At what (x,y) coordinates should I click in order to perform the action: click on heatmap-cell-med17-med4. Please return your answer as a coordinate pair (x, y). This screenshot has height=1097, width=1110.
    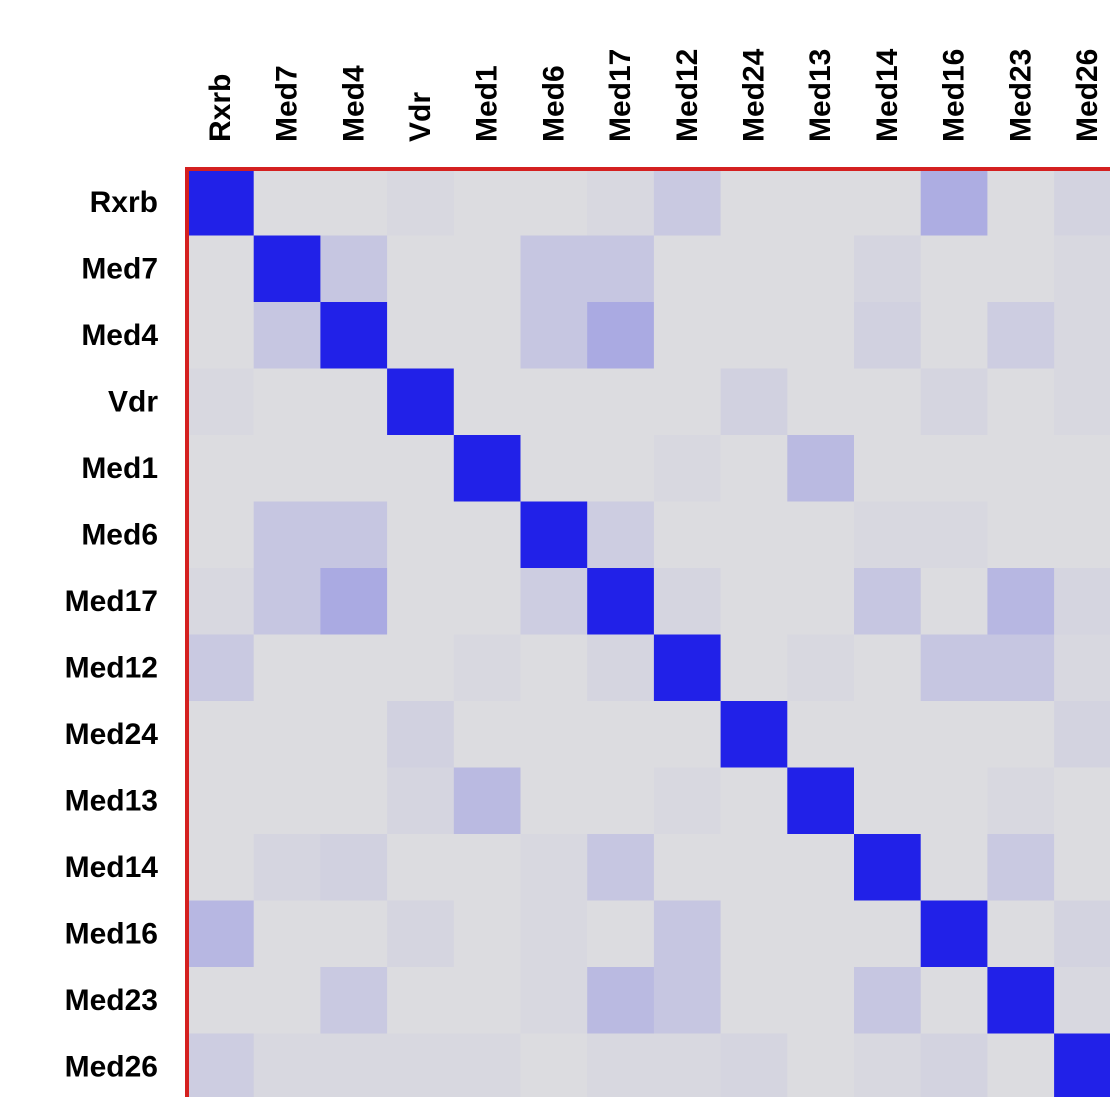
    Looking at the image, I should click on (354, 602).